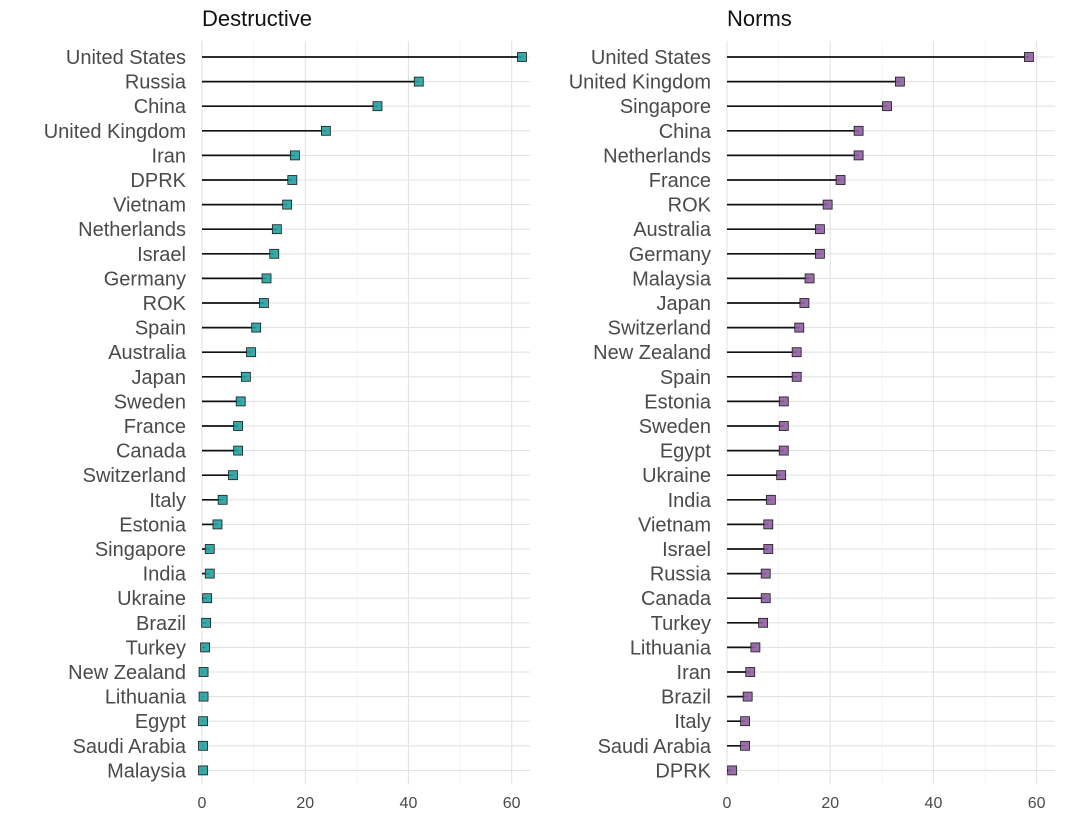 The height and width of the screenshot is (815, 1080). I want to click on point-dprk, so click(292, 180).